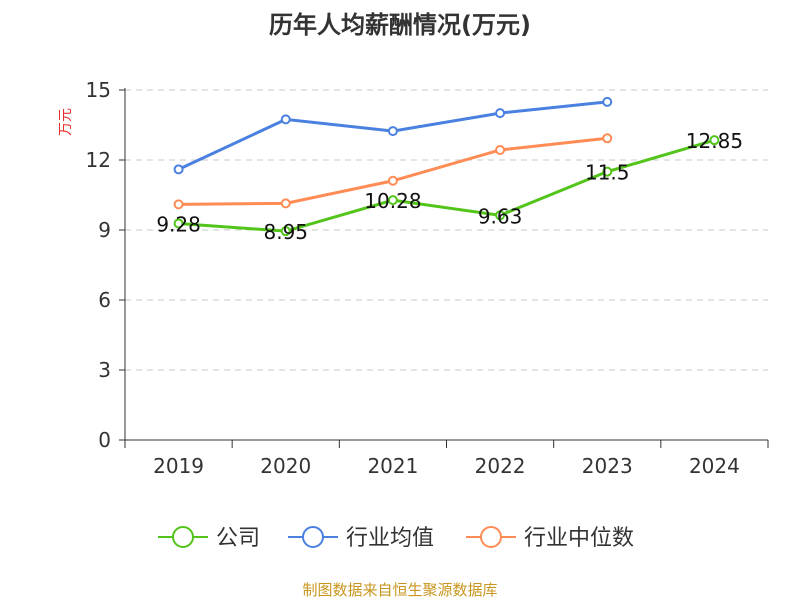 The image size is (800, 600). Describe the element at coordinates (178, 466) in the screenshot. I see `x-tick-label: 2019` at that location.